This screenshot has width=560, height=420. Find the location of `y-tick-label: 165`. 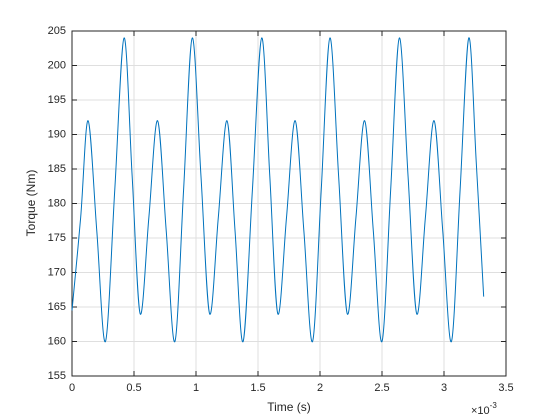

y-tick-label: 165 is located at coordinates (57, 307).